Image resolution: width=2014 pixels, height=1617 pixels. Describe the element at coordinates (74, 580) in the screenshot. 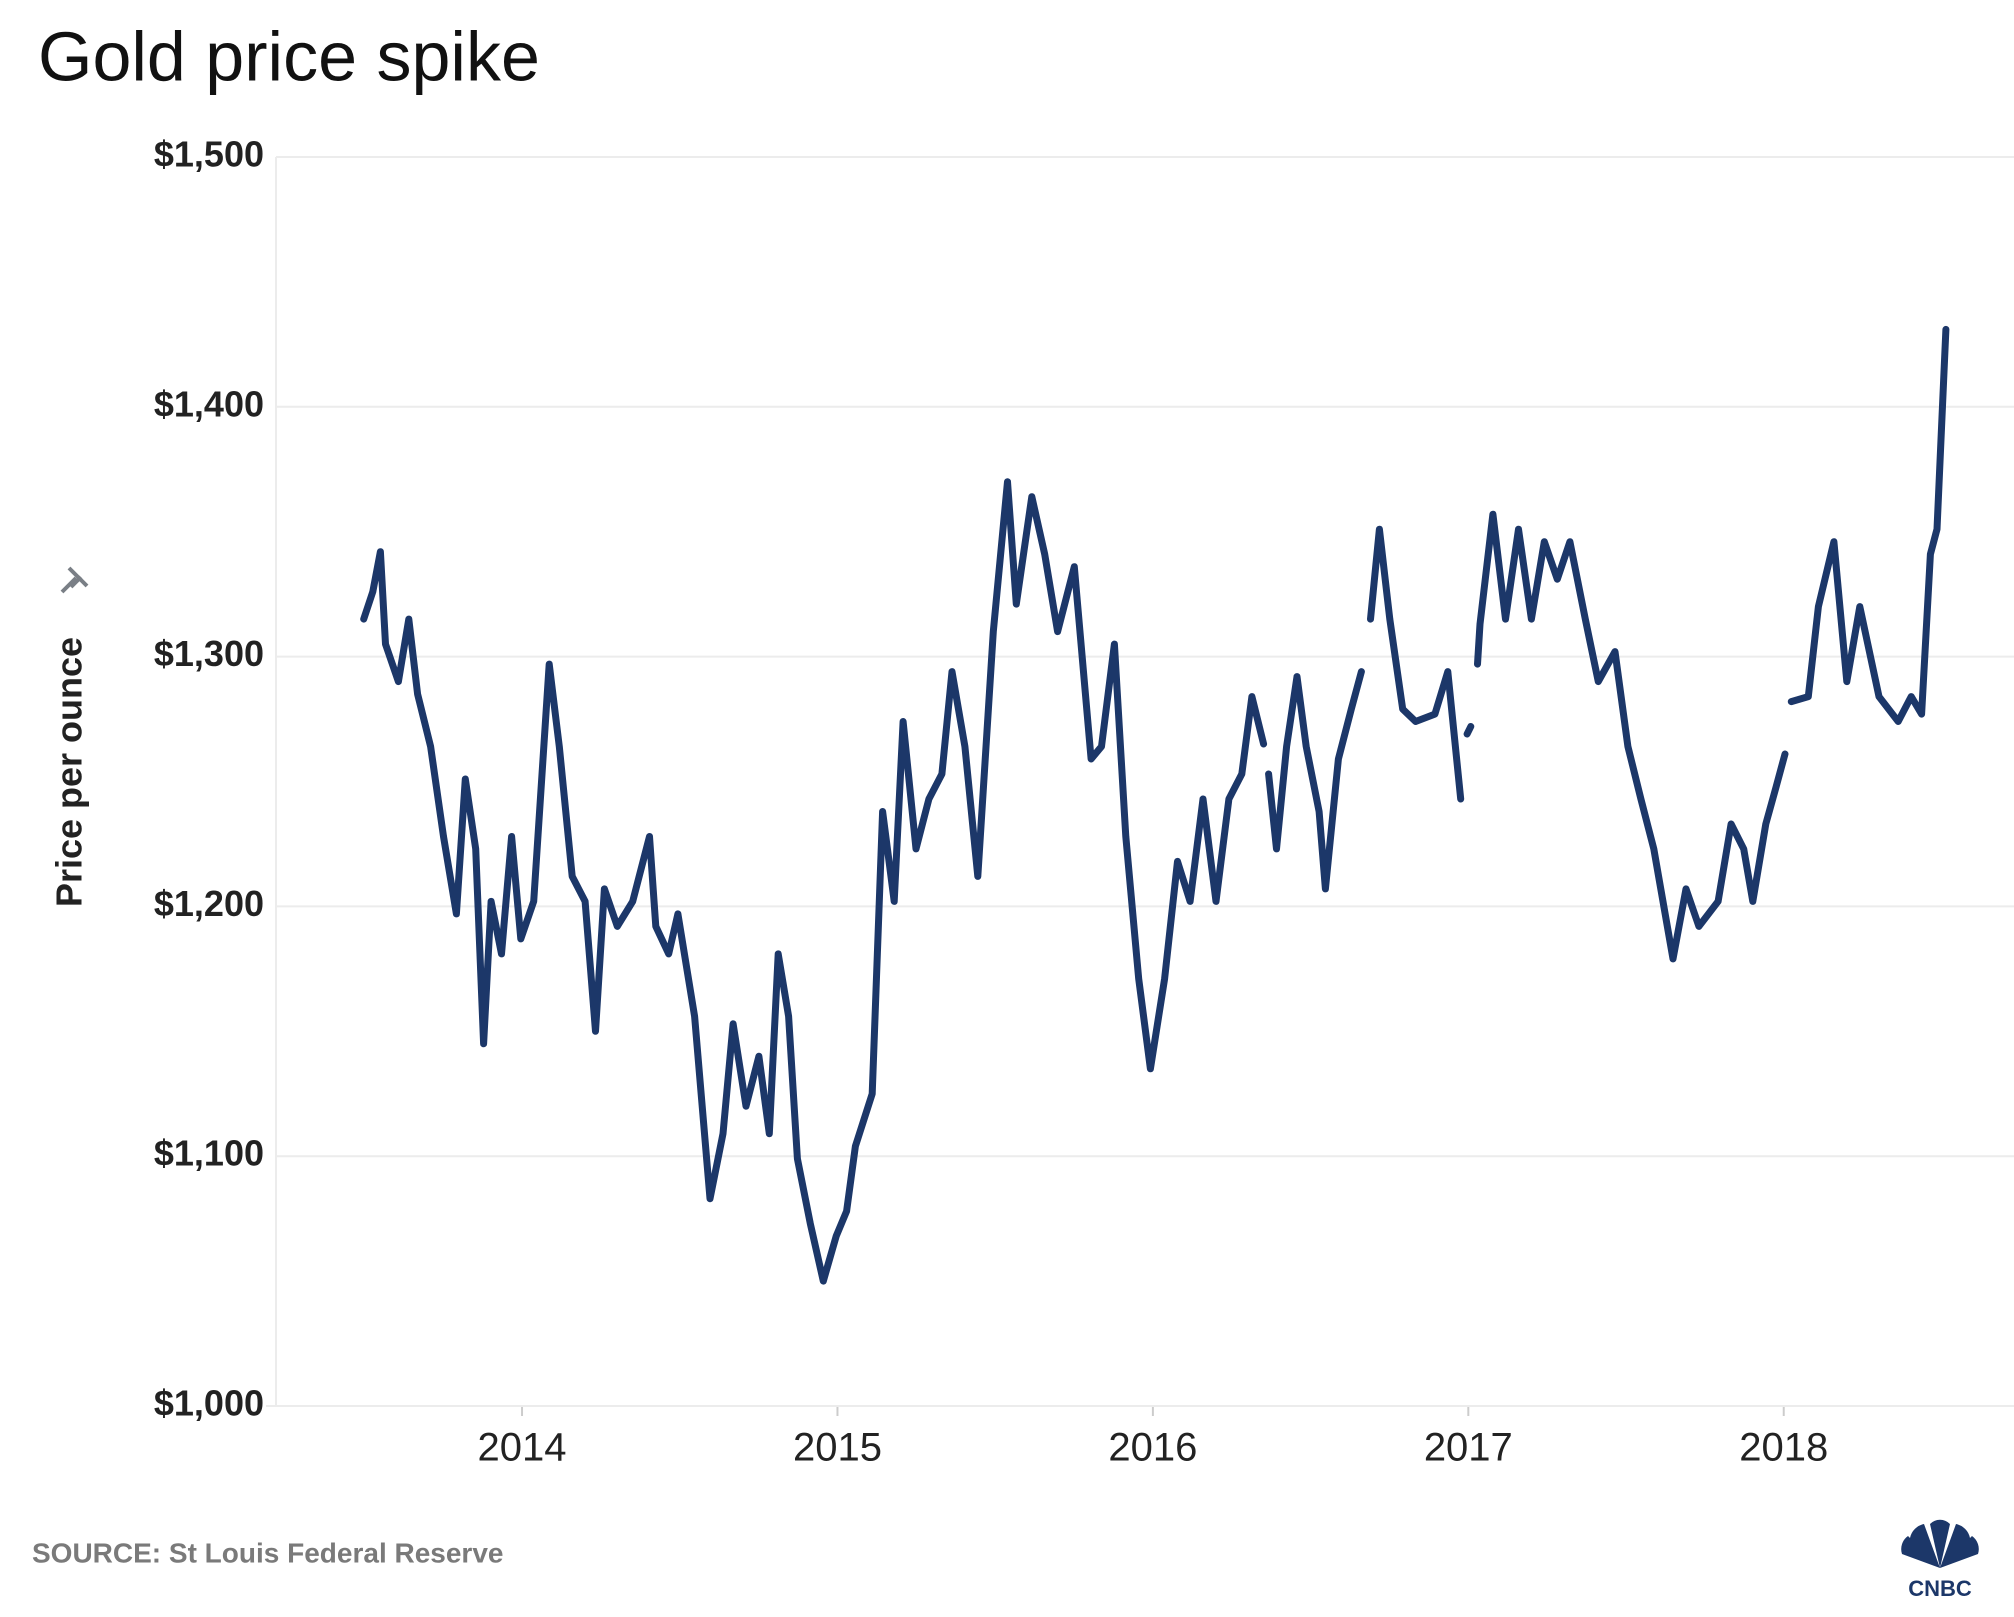

I see `pin-icon` at that location.